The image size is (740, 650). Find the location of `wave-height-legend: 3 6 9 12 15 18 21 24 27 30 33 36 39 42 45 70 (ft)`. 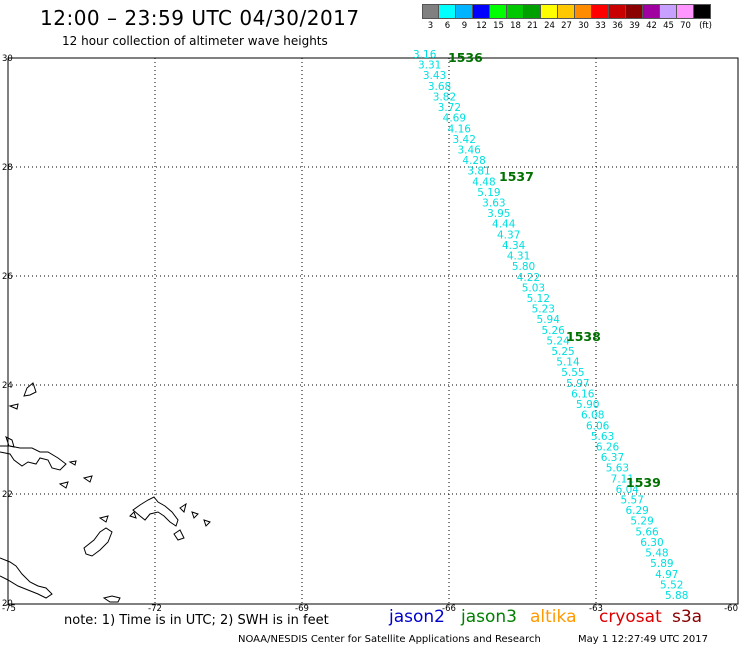

wave-height-legend: 3 6 9 12 15 18 21 24 27 30 33 36 39 42 45 70 (ft) is located at coordinates (567, 17).